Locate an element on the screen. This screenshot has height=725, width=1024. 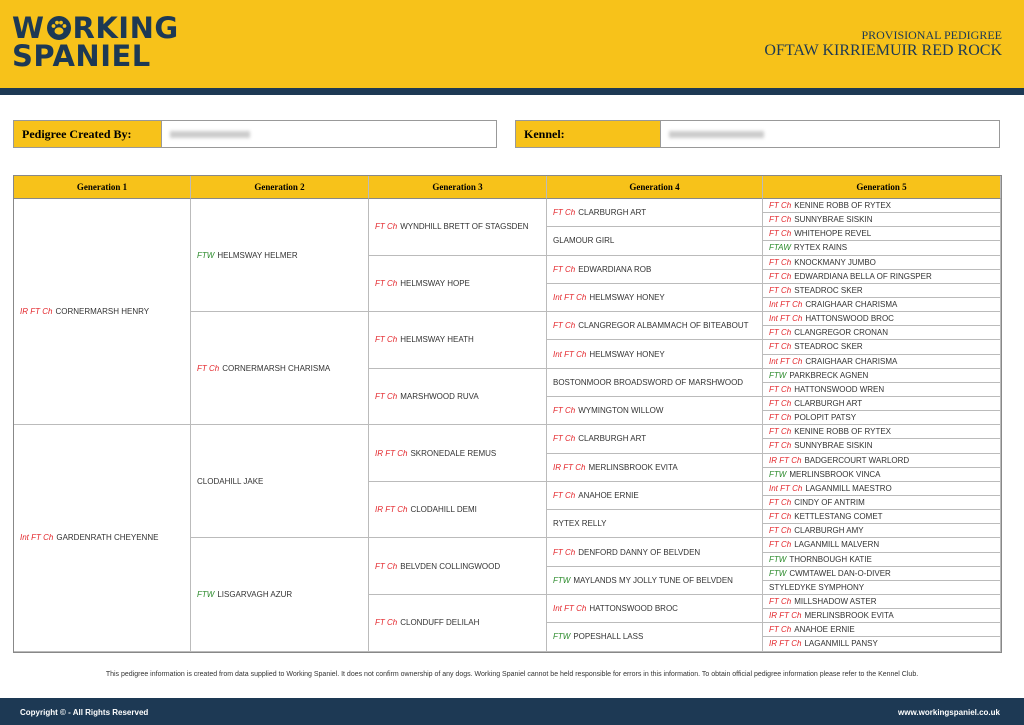
dog-entry: Int FT Ch CRAIGHAAR CHARISMA is located at coordinates (833, 304).